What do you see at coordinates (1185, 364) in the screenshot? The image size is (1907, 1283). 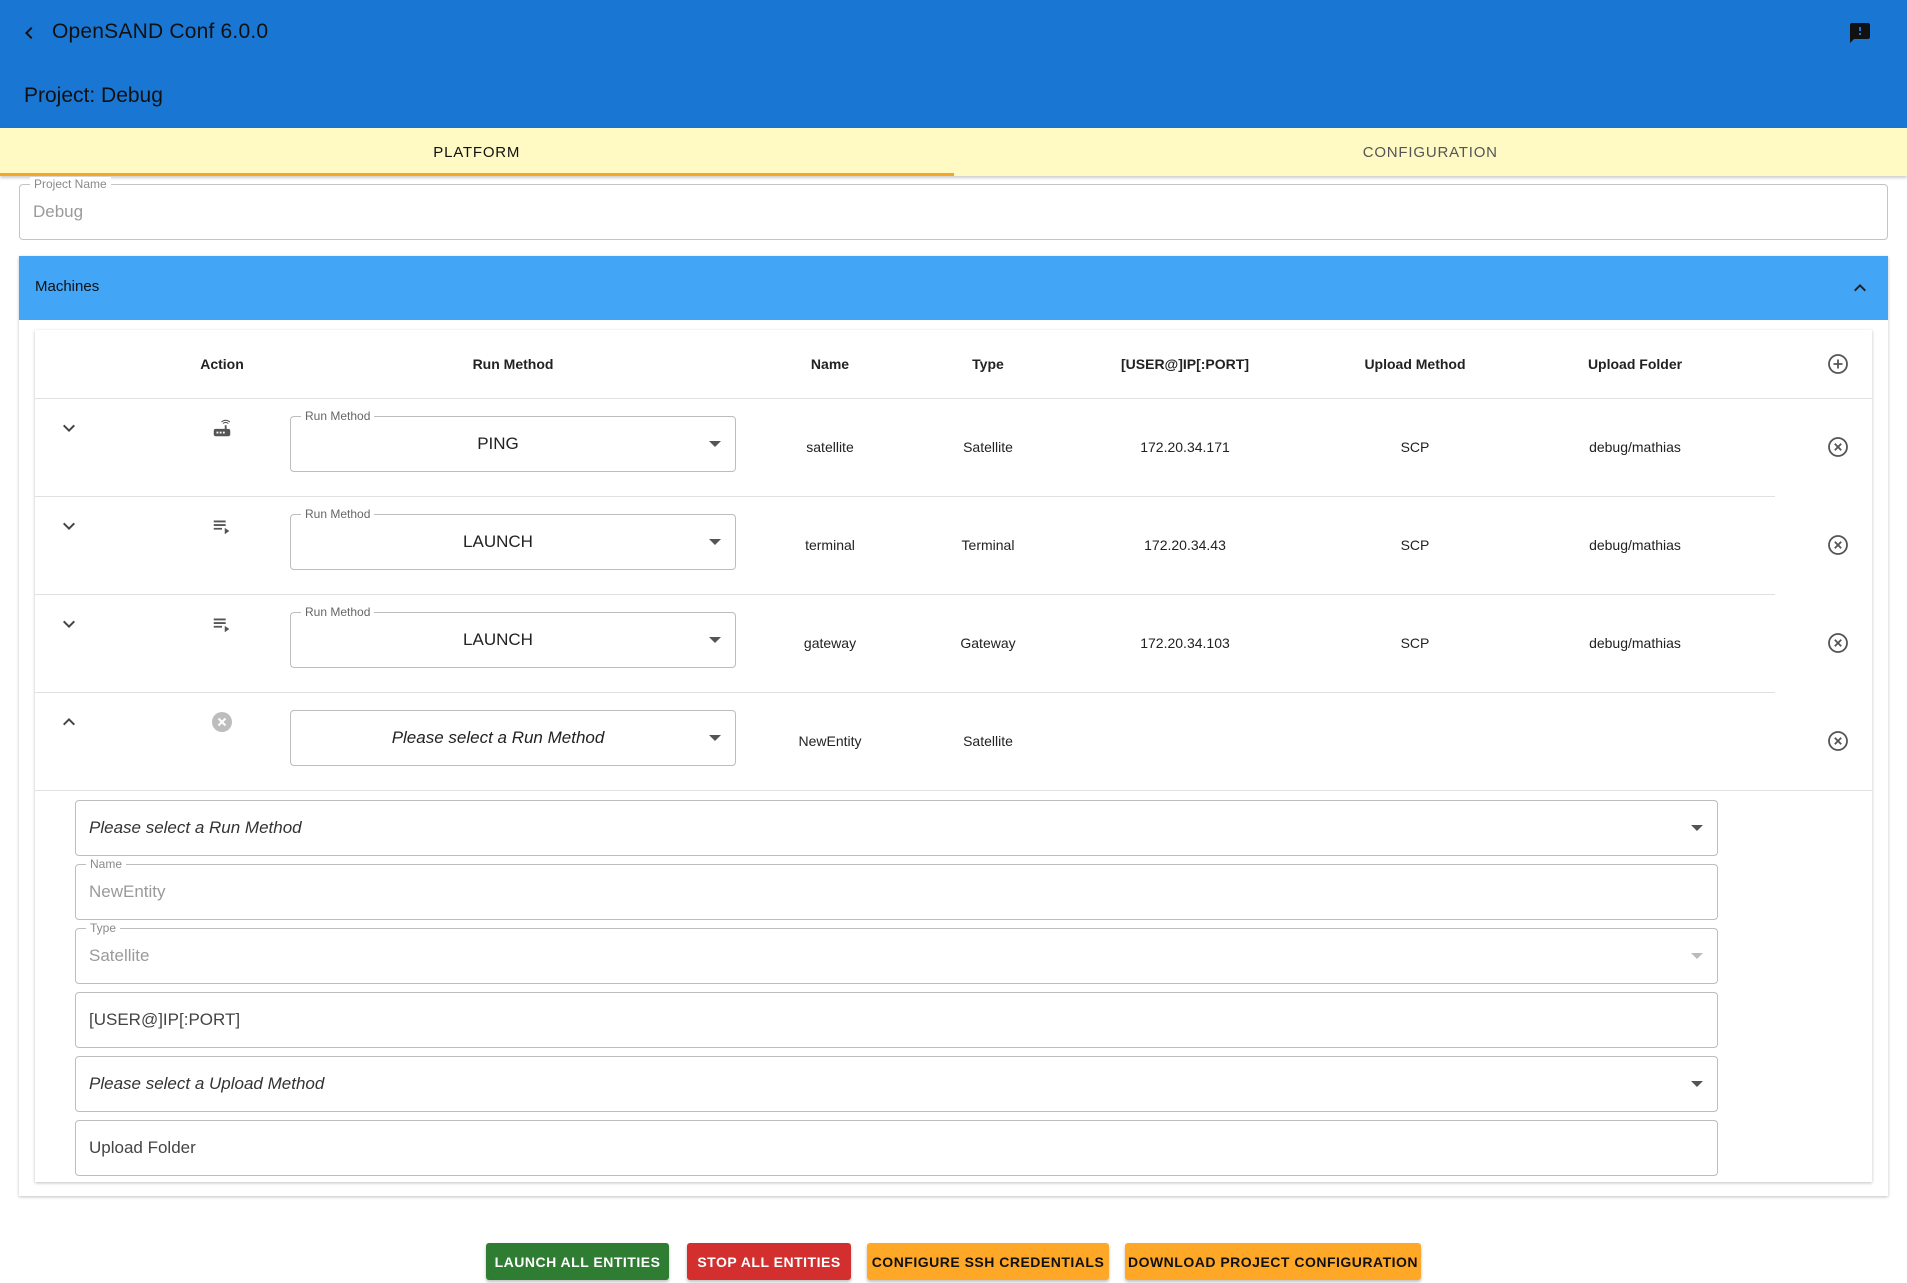 I see `column-header-address: [USER@]IP[:PORT]` at bounding box center [1185, 364].